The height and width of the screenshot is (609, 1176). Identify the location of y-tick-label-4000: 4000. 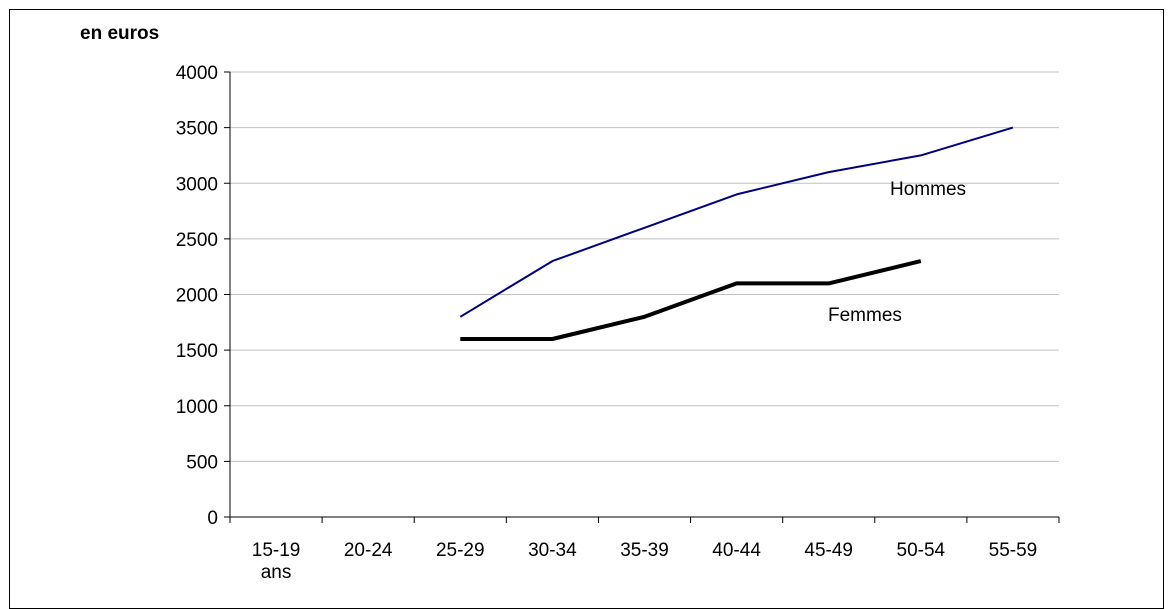
(197, 73).